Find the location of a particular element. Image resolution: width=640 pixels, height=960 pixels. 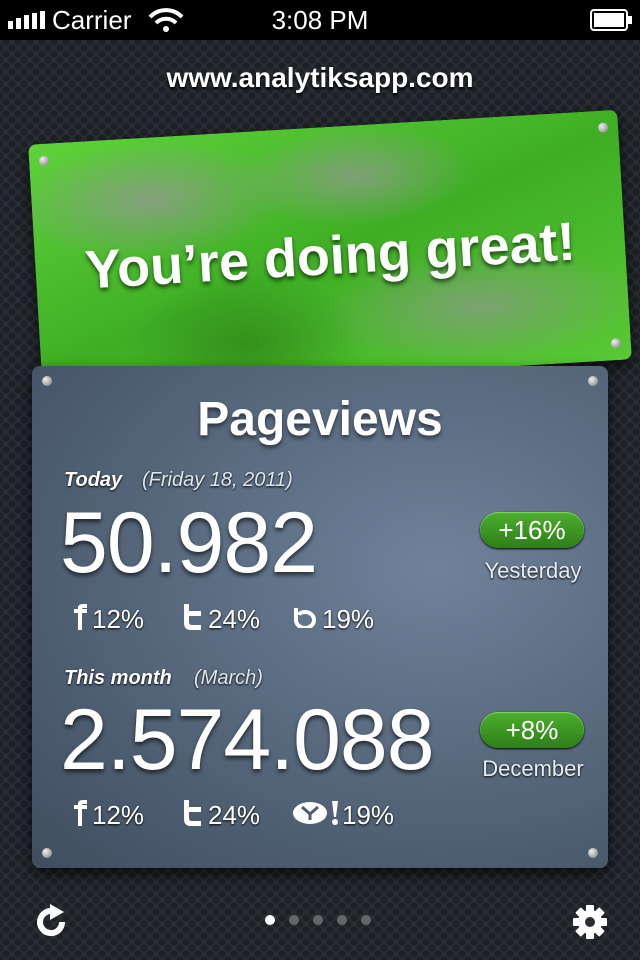

settings-button is located at coordinates (590, 922).